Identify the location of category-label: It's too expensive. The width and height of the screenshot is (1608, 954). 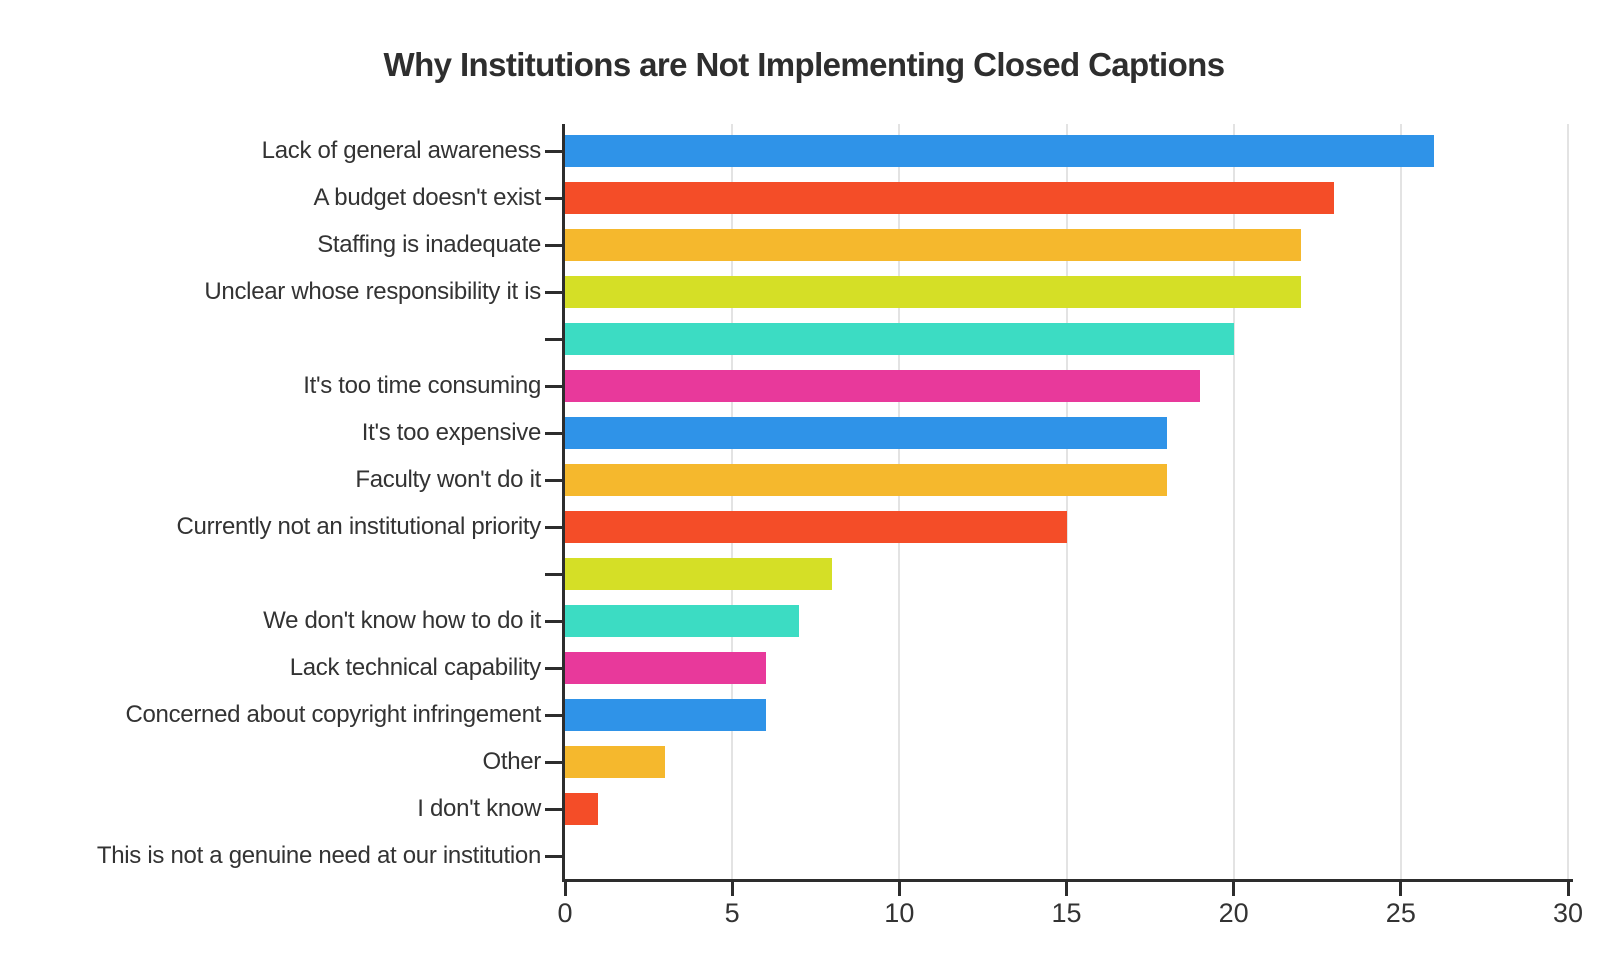
(451, 432).